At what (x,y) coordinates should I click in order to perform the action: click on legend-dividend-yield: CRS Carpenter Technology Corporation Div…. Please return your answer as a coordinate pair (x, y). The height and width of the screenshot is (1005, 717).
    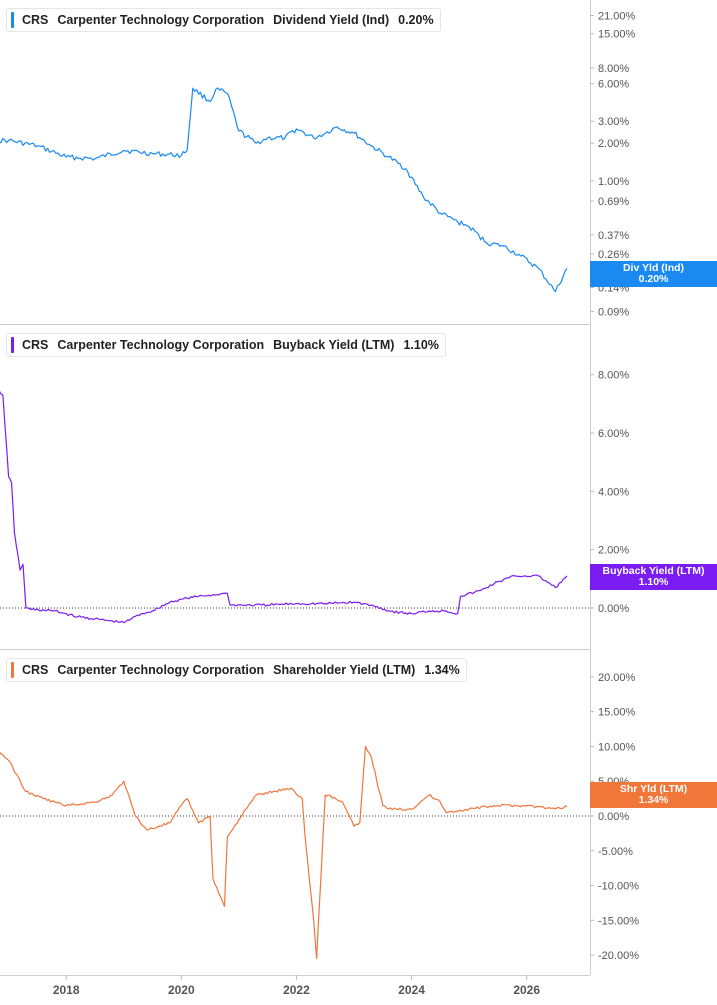
    Looking at the image, I should click on (223, 20).